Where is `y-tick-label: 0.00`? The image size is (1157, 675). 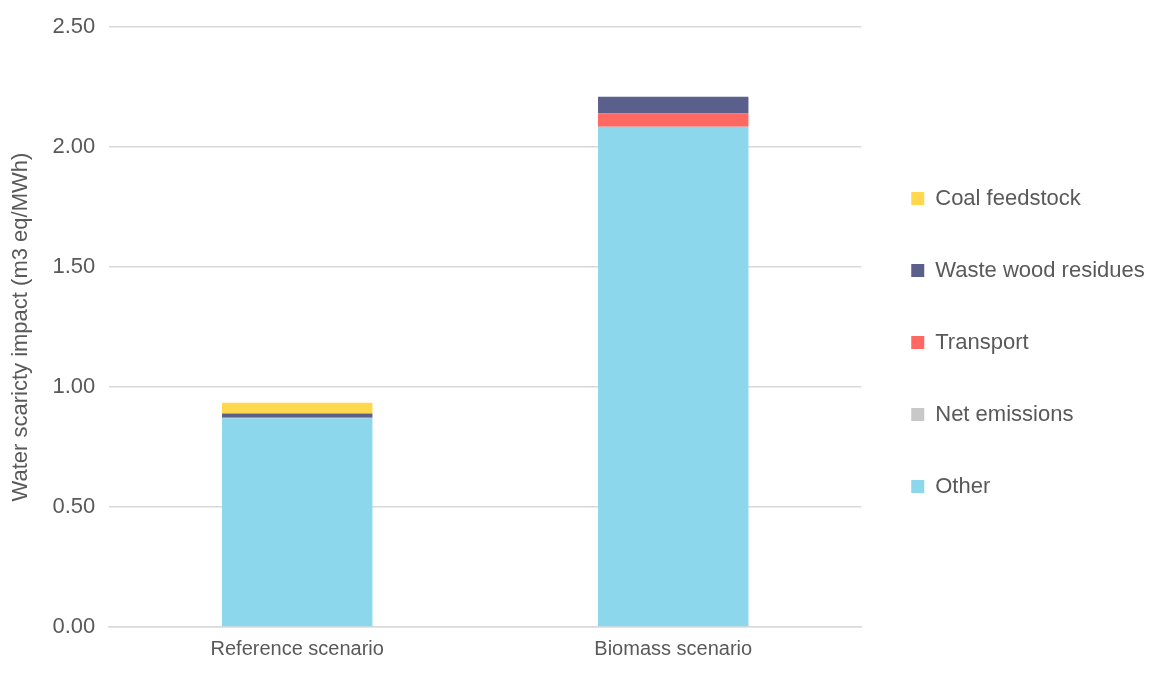
y-tick-label: 0.00 is located at coordinates (74, 626).